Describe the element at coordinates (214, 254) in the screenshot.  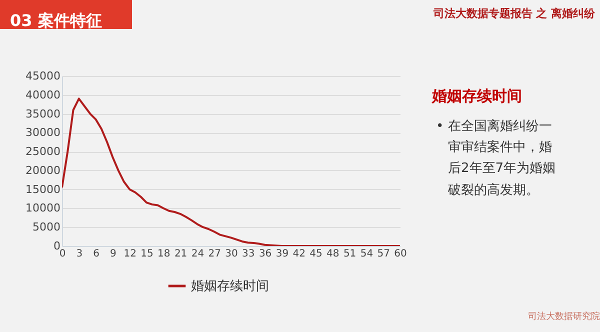
I see `x-tick-label: 27` at that location.